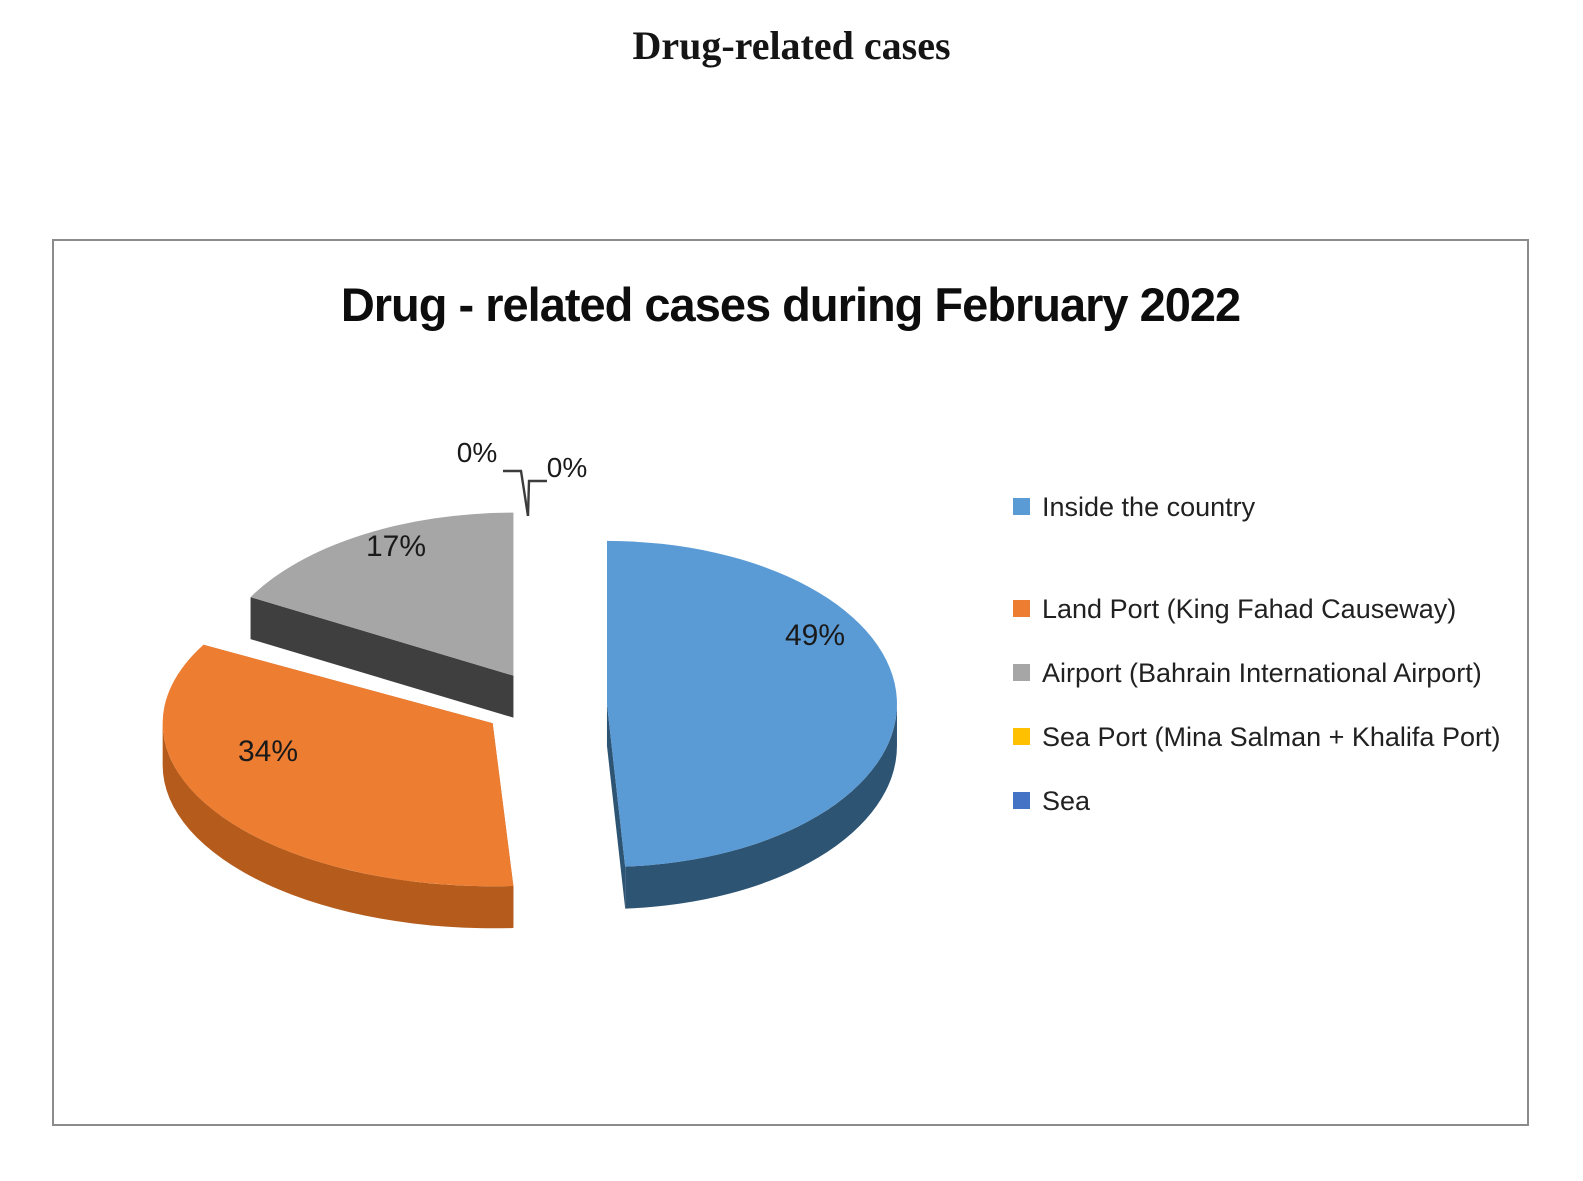 The height and width of the screenshot is (1181, 1583). What do you see at coordinates (1268, 507) in the screenshot?
I see `legend-item-inside-the-country: Inside the country` at bounding box center [1268, 507].